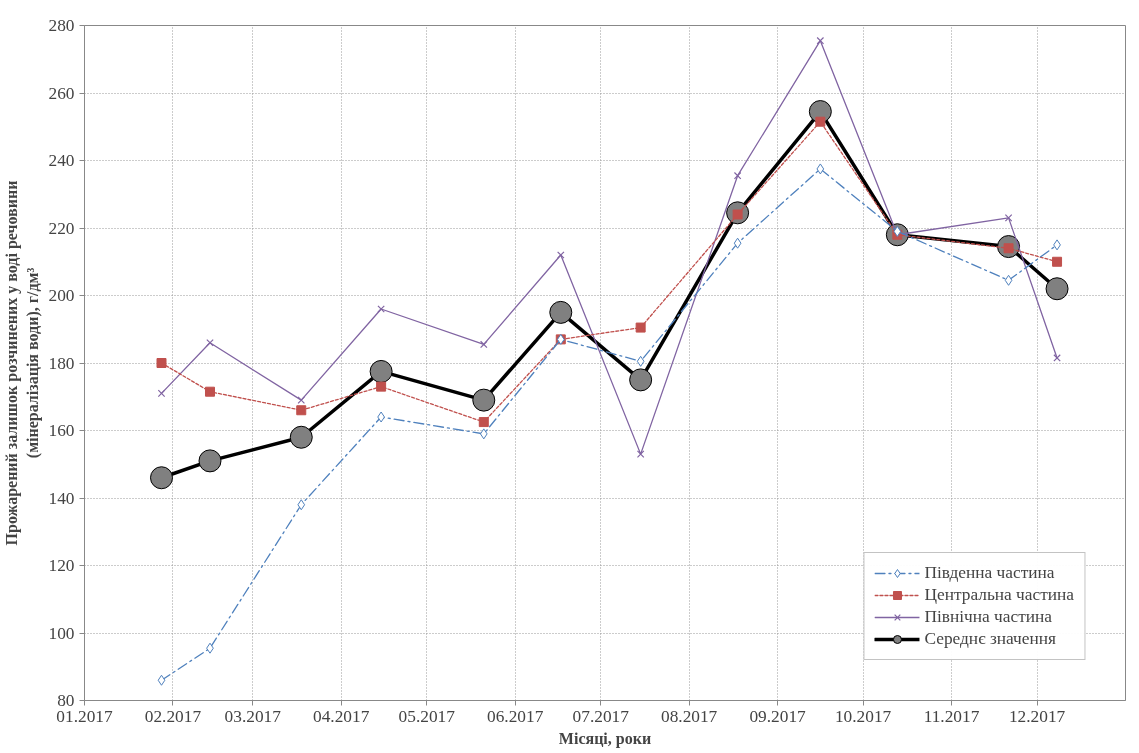 Image resolution: width=1139 pixels, height=753 pixels. Describe the element at coordinates (61, 363) in the screenshot. I see `y-tick-label: 180` at that location.